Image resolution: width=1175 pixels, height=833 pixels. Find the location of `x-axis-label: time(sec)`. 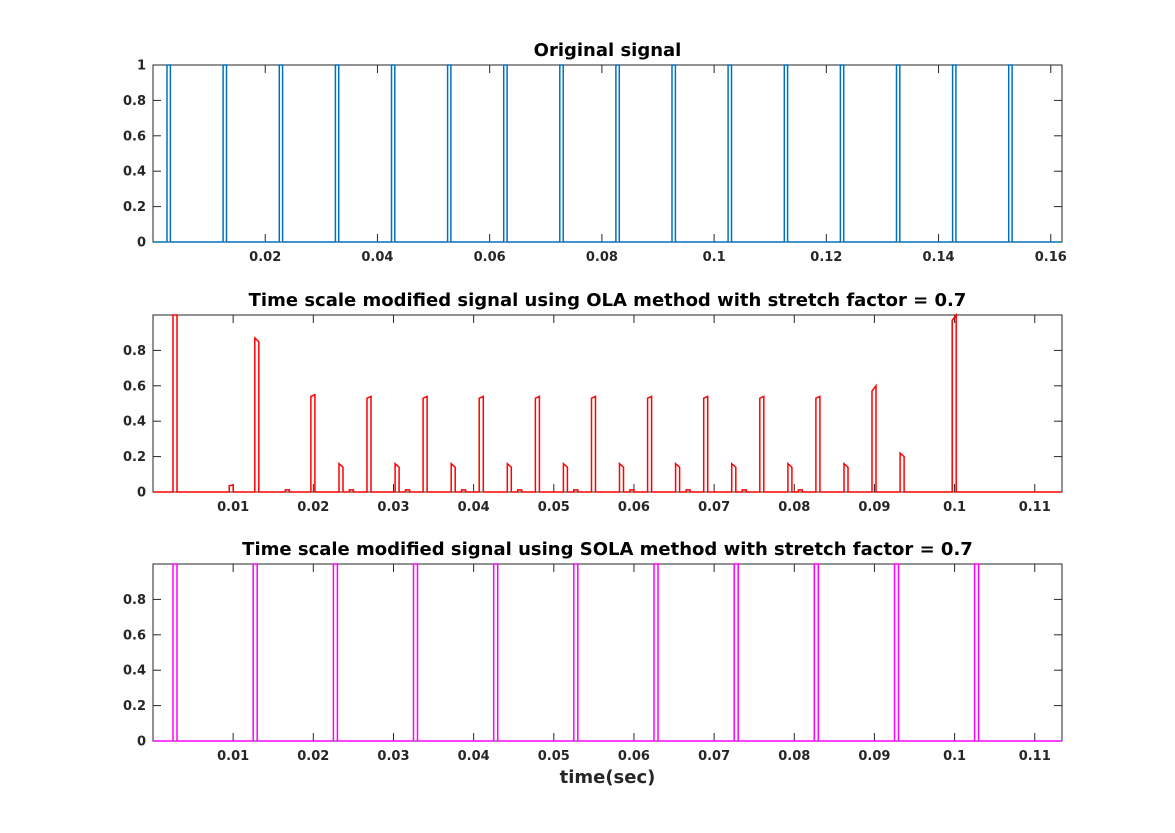

x-axis-label: time(sec) is located at coordinates (608, 777).